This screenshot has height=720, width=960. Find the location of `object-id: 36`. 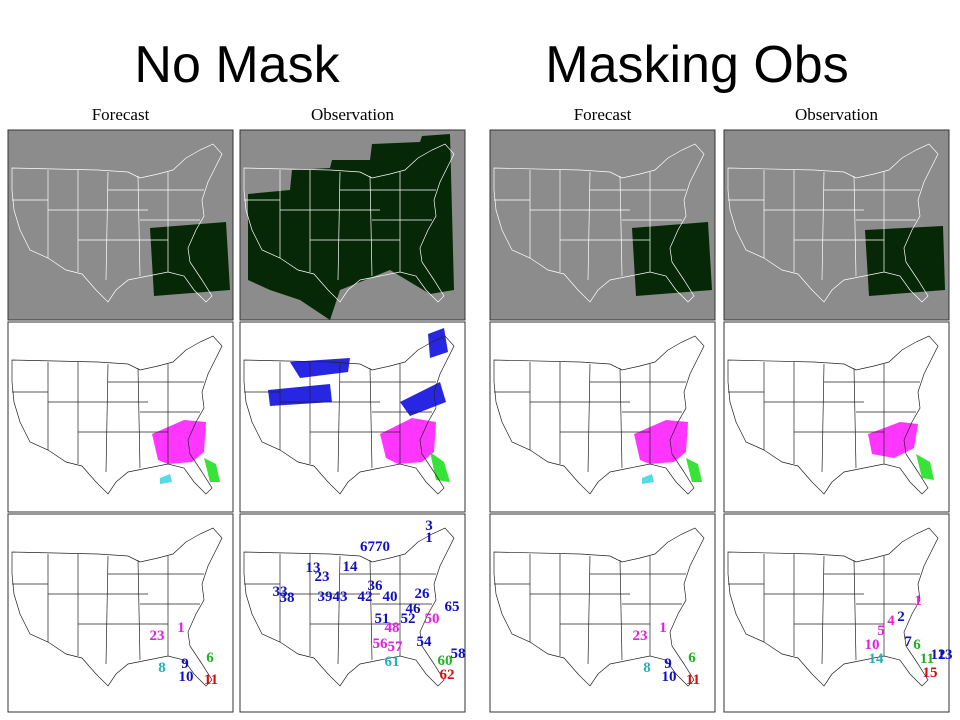

object-id: 36 is located at coordinates (376, 586).